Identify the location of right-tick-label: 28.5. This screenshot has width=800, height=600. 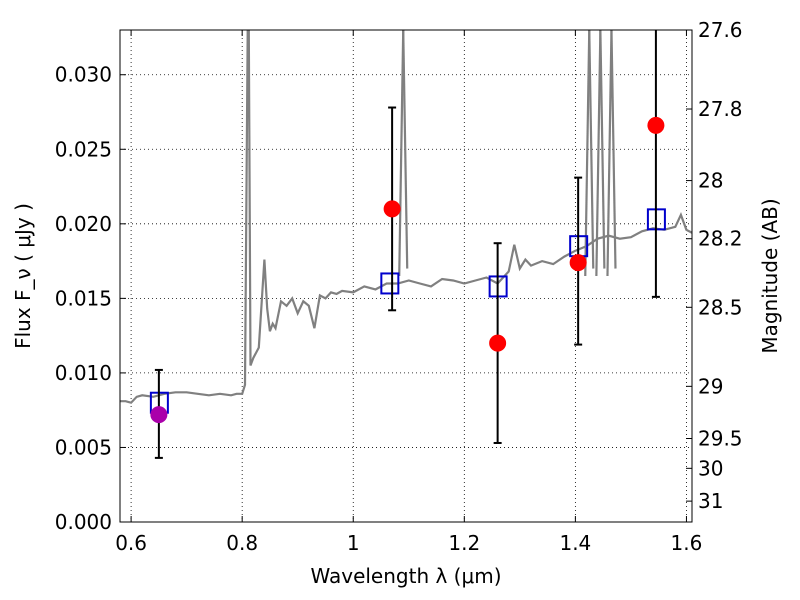
(720, 307).